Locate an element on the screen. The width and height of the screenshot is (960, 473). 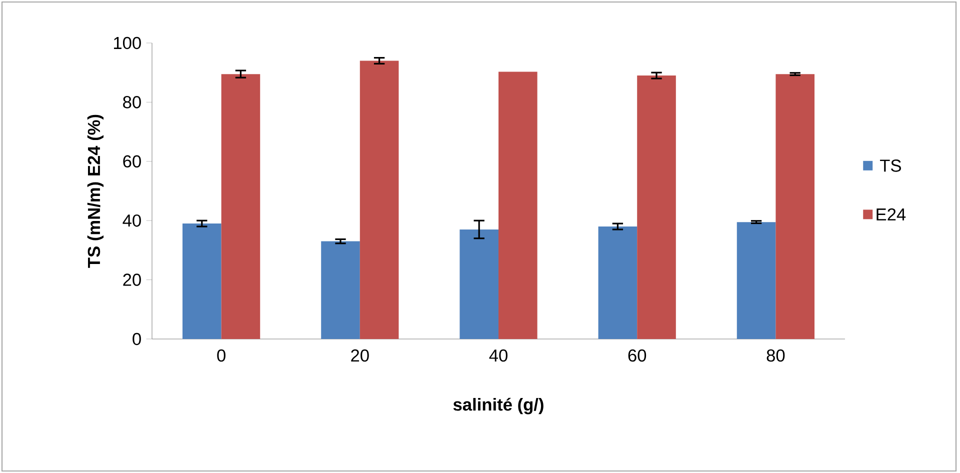
y-tick-label: 0 is located at coordinates (136, 339).